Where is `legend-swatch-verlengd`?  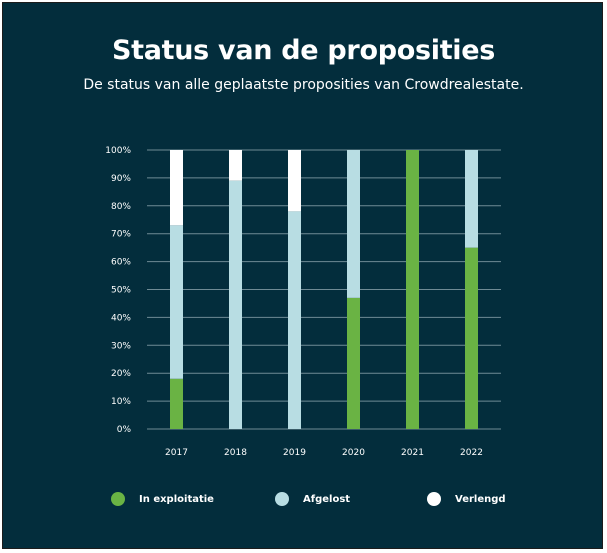 legend-swatch-verlengd is located at coordinates (434, 499).